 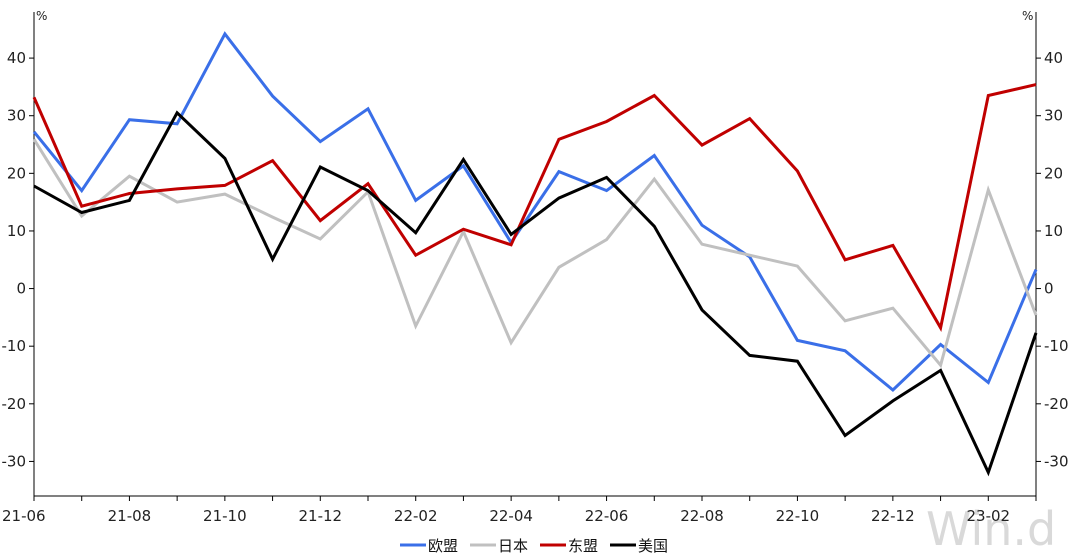 I want to click on left-y-ticks: 40 30 20 10 0 -10 -20 -30, so click(x=18, y=259).